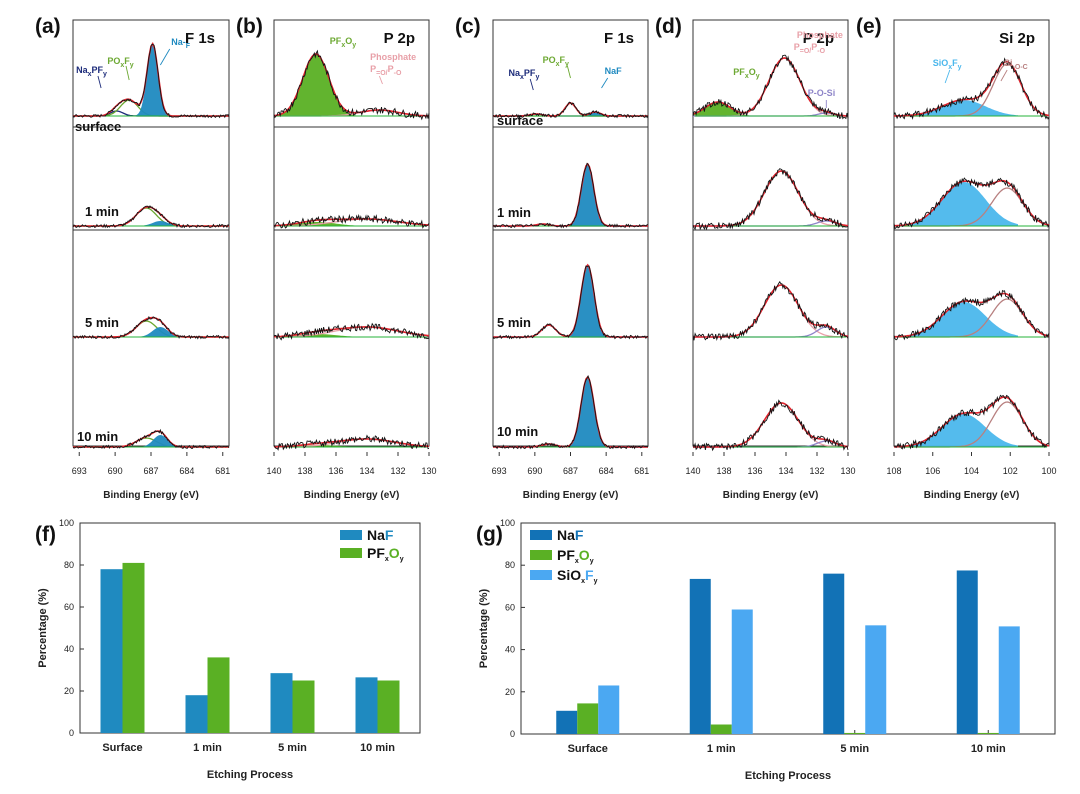  I want to click on legend-label: SiOxFy, so click(577, 576).